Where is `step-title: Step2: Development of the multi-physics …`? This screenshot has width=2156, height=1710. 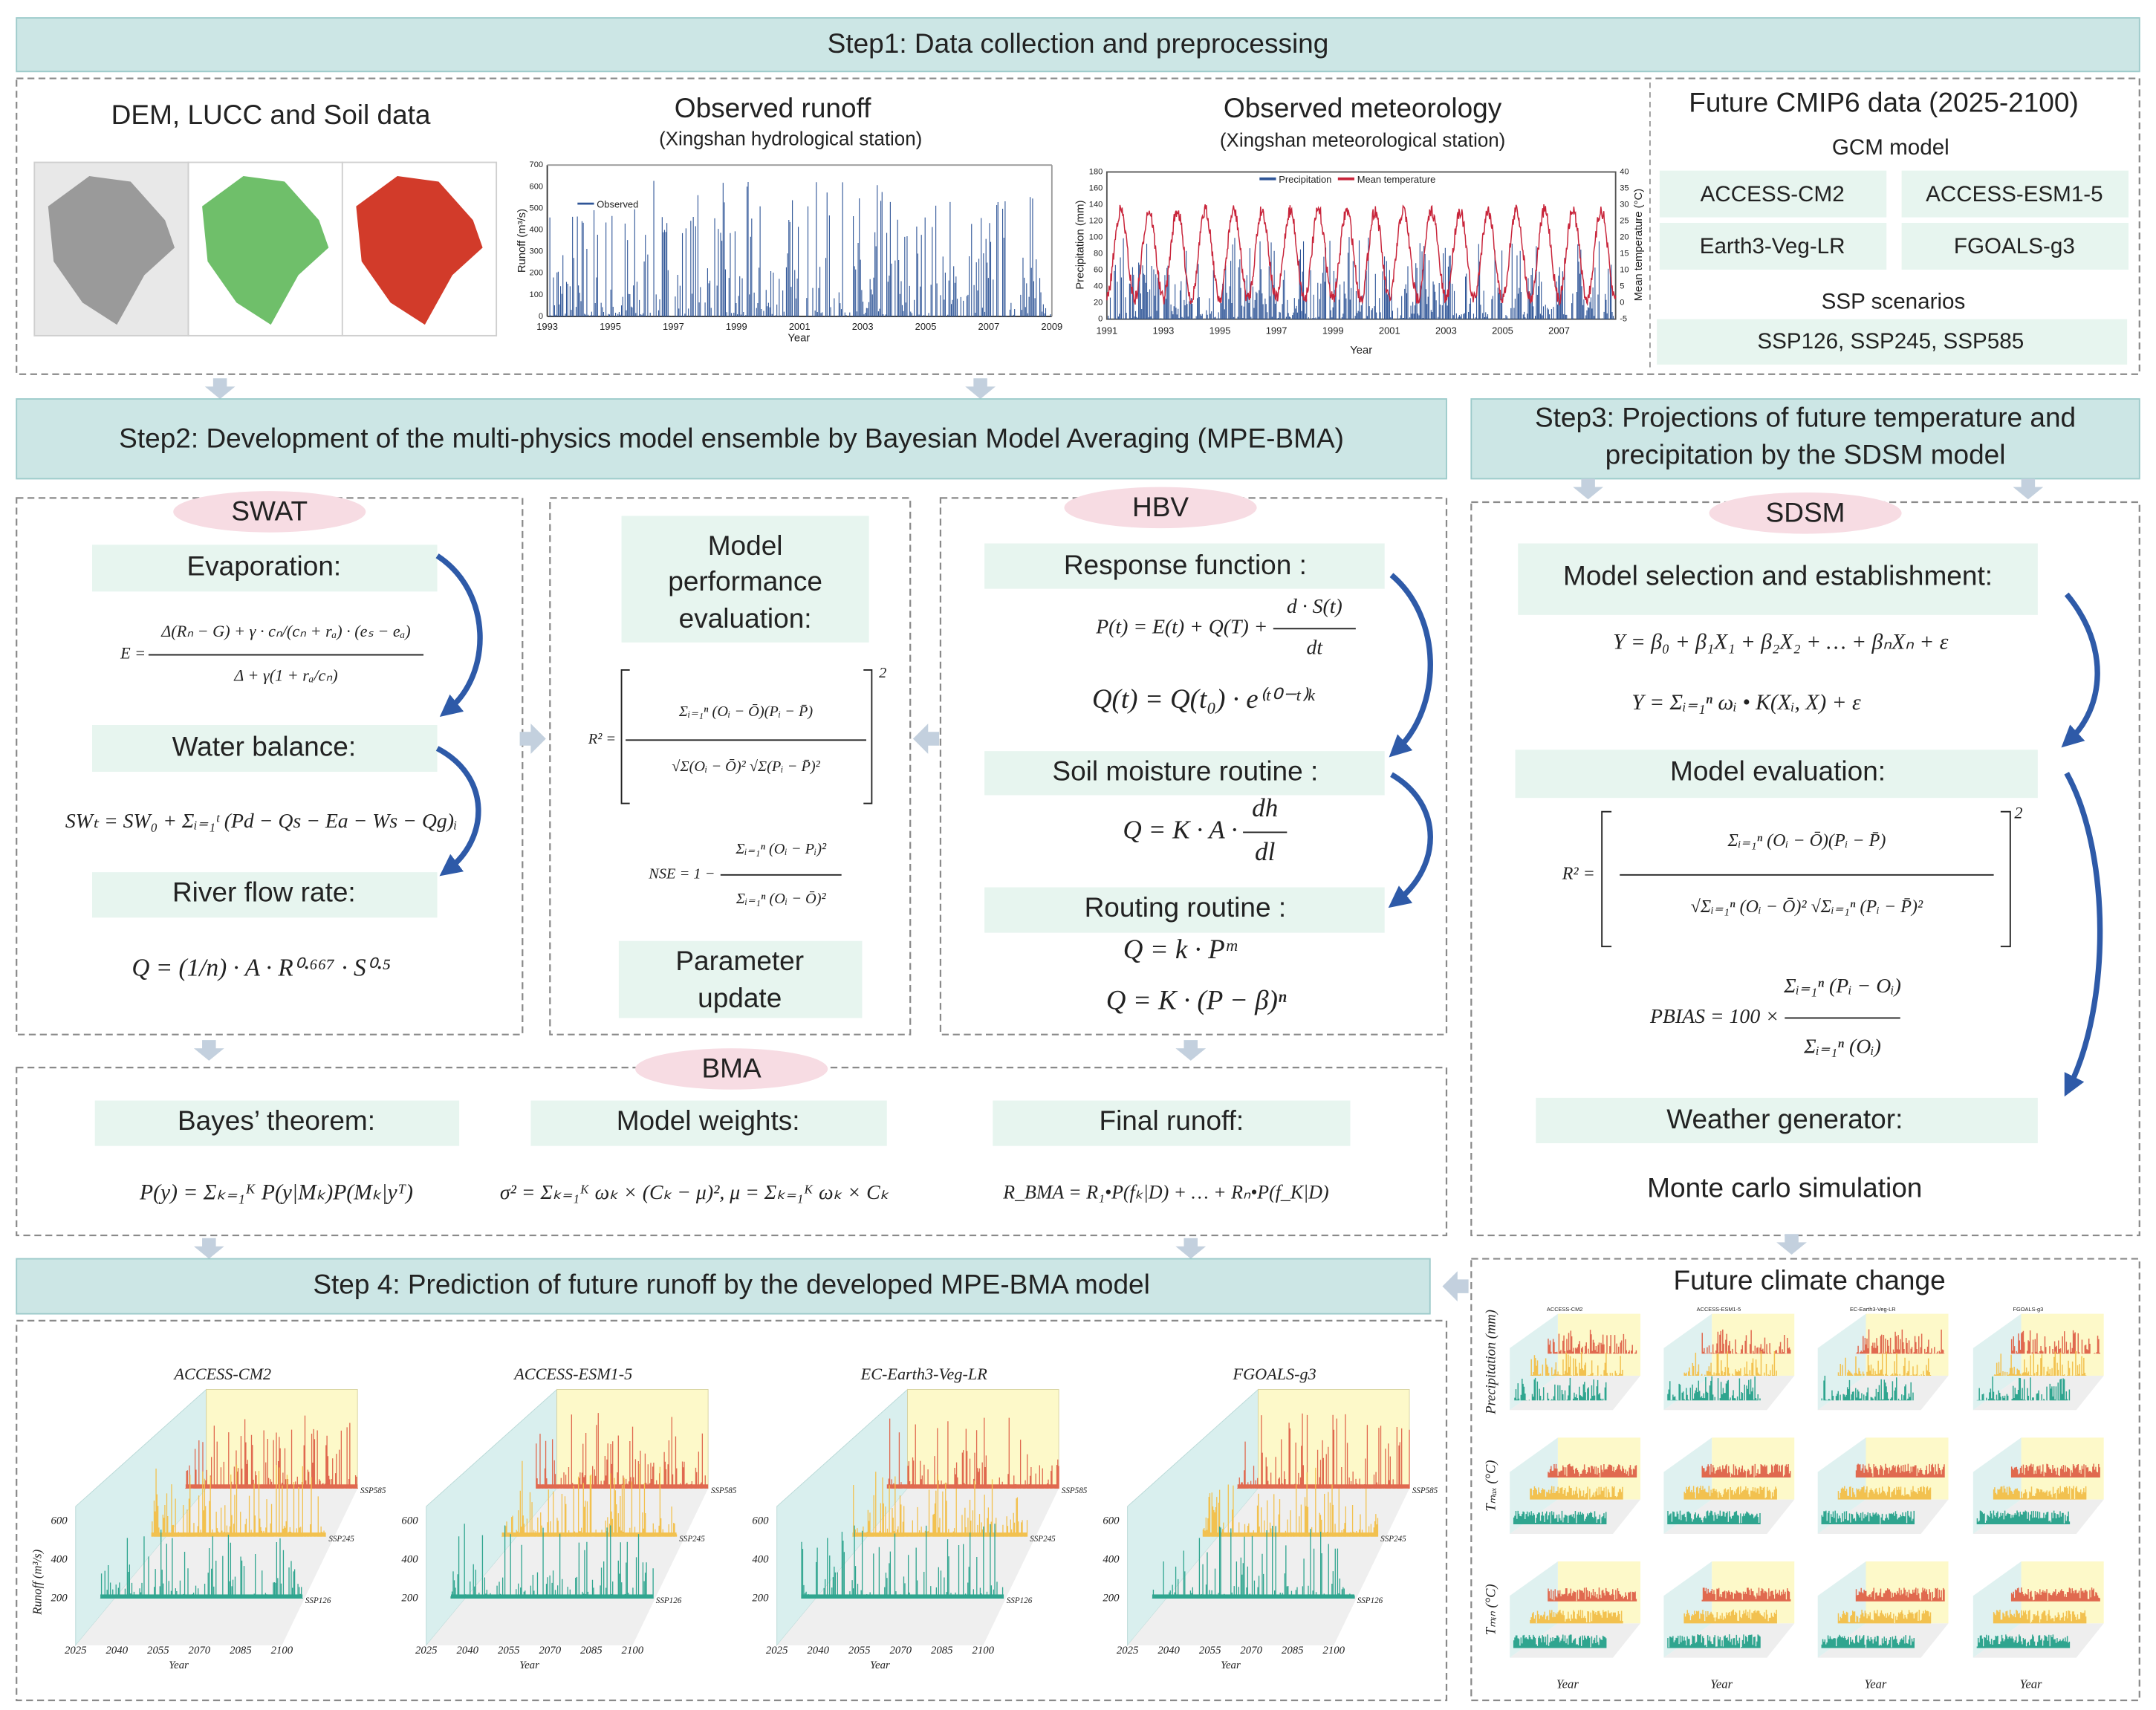
step-title: Step2: Development of the multi-physics … is located at coordinates (731, 437).